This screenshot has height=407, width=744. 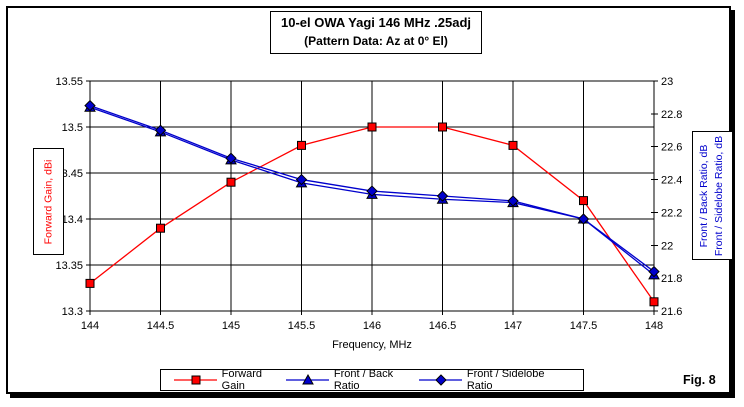 What do you see at coordinates (72, 128) in the screenshot?
I see `left-axis-tick-label: 13.5` at bounding box center [72, 128].